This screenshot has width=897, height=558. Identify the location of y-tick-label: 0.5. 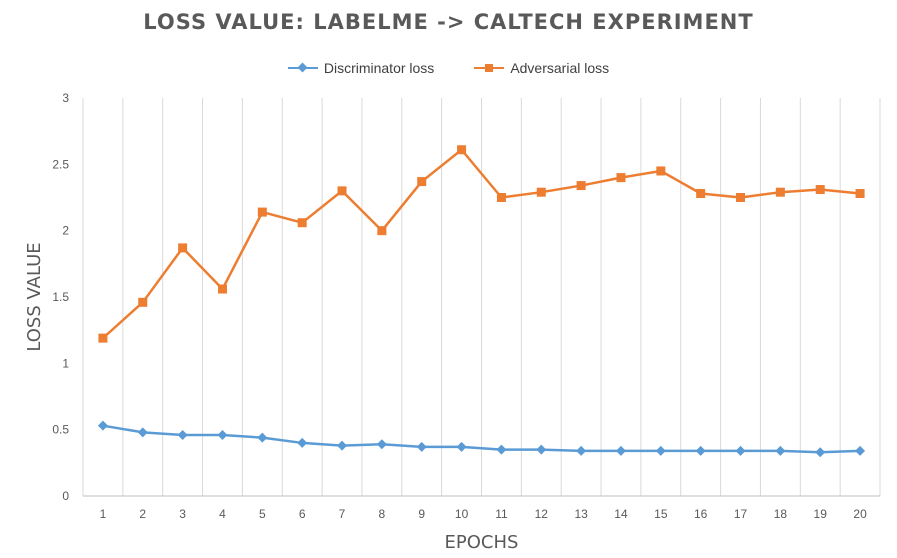
(60, 430).